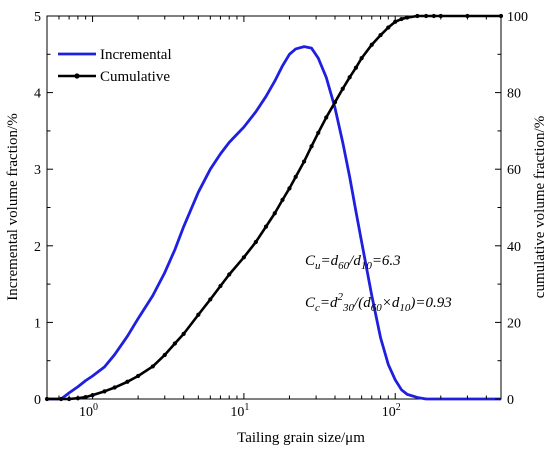  Describe the element at coordinates (37, 170) in the screenshot. I see `y-left-tick-label: 3` at that location.